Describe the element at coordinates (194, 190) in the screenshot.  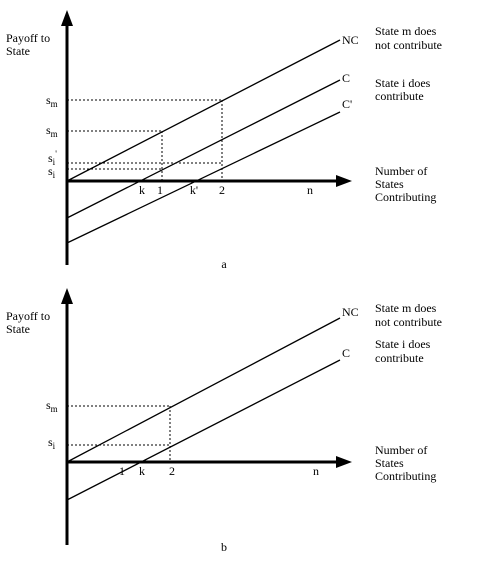
I see `x-label: k'` at that location.